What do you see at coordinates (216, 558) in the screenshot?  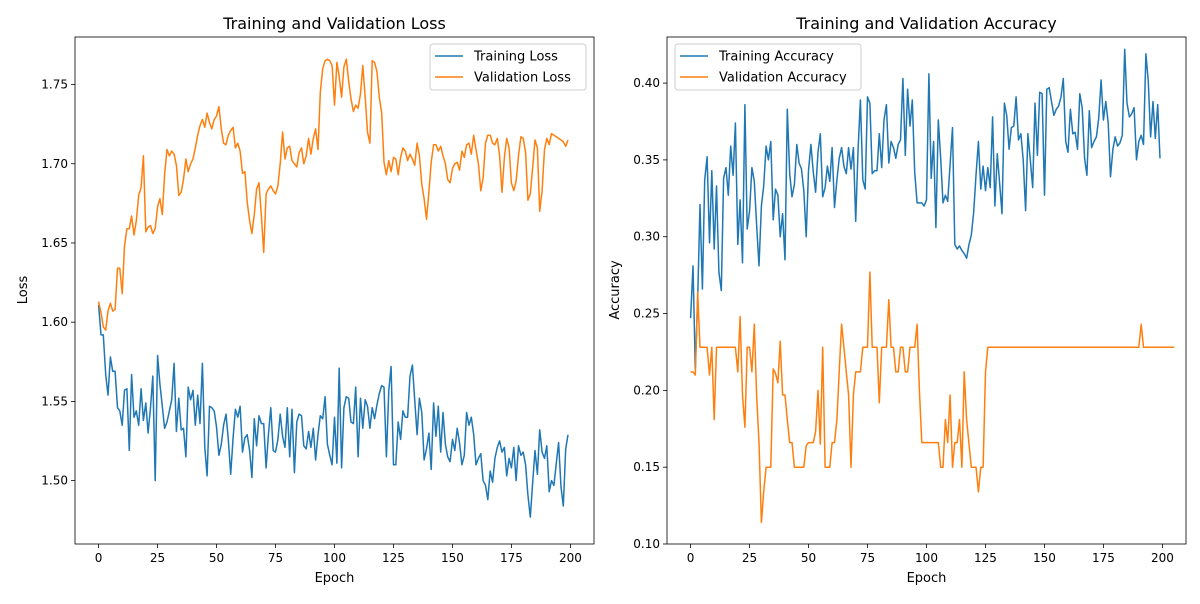 I see `loss-x-tick-label: 50` at bounding box center [216, 558].